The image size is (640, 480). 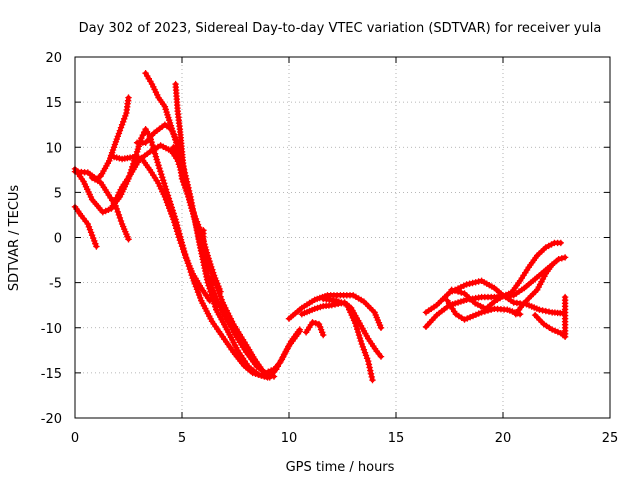 What do you see at coordinates (58, 239) in the screenshot?
I see `y-tick-label: 0` at bounding box center [58, 239].